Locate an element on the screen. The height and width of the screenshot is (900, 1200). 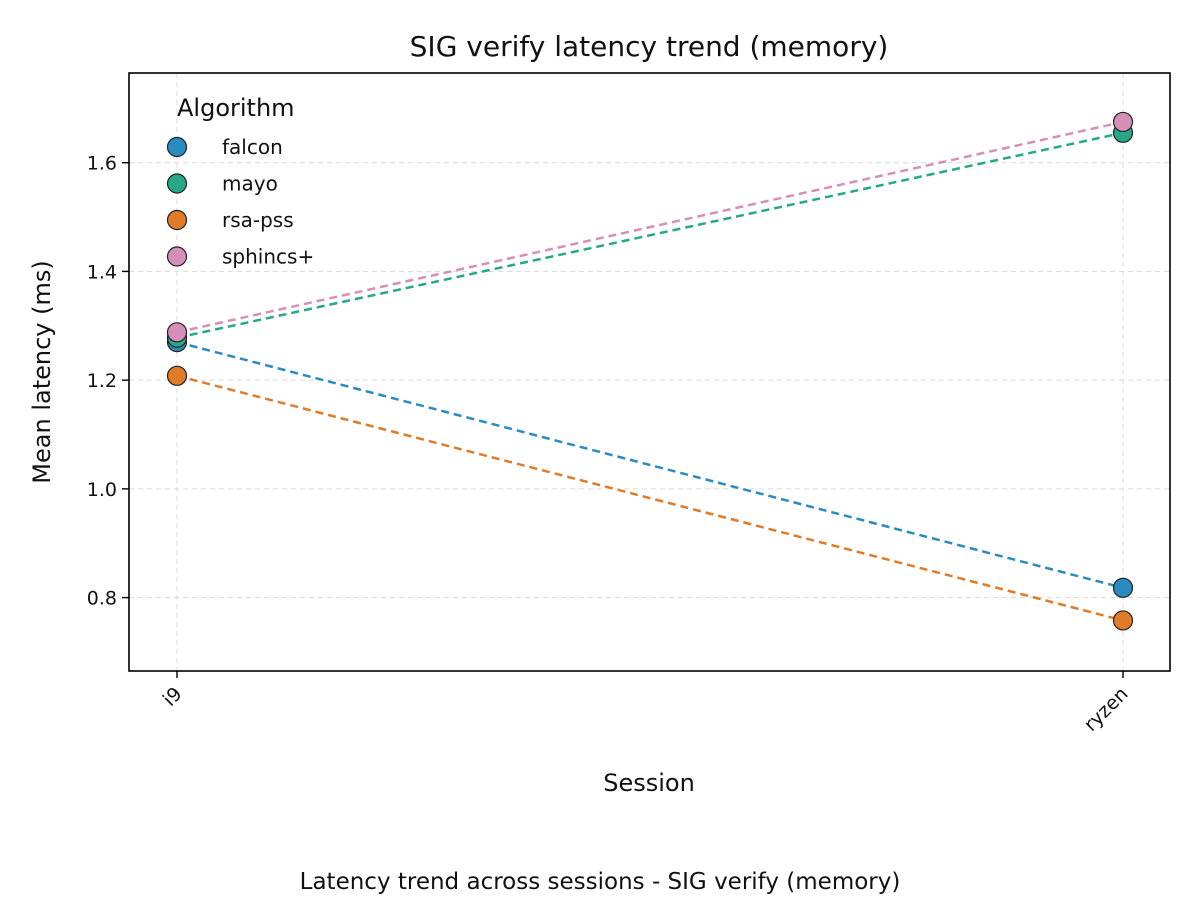
legend-label-mayo: mayo is located at coordinates (250, 184).